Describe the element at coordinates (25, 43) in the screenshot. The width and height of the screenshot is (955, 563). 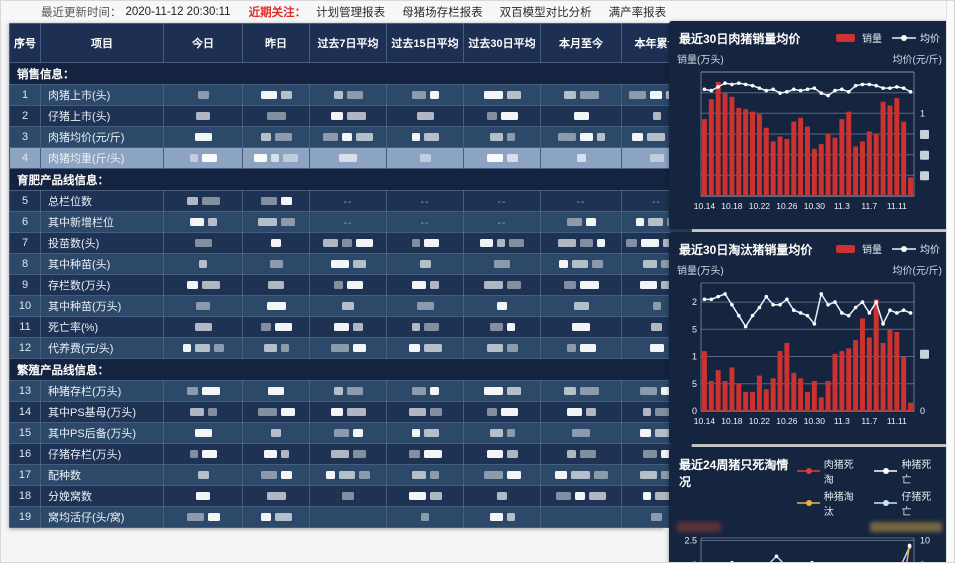
I see `col-header: 序号` at that location.